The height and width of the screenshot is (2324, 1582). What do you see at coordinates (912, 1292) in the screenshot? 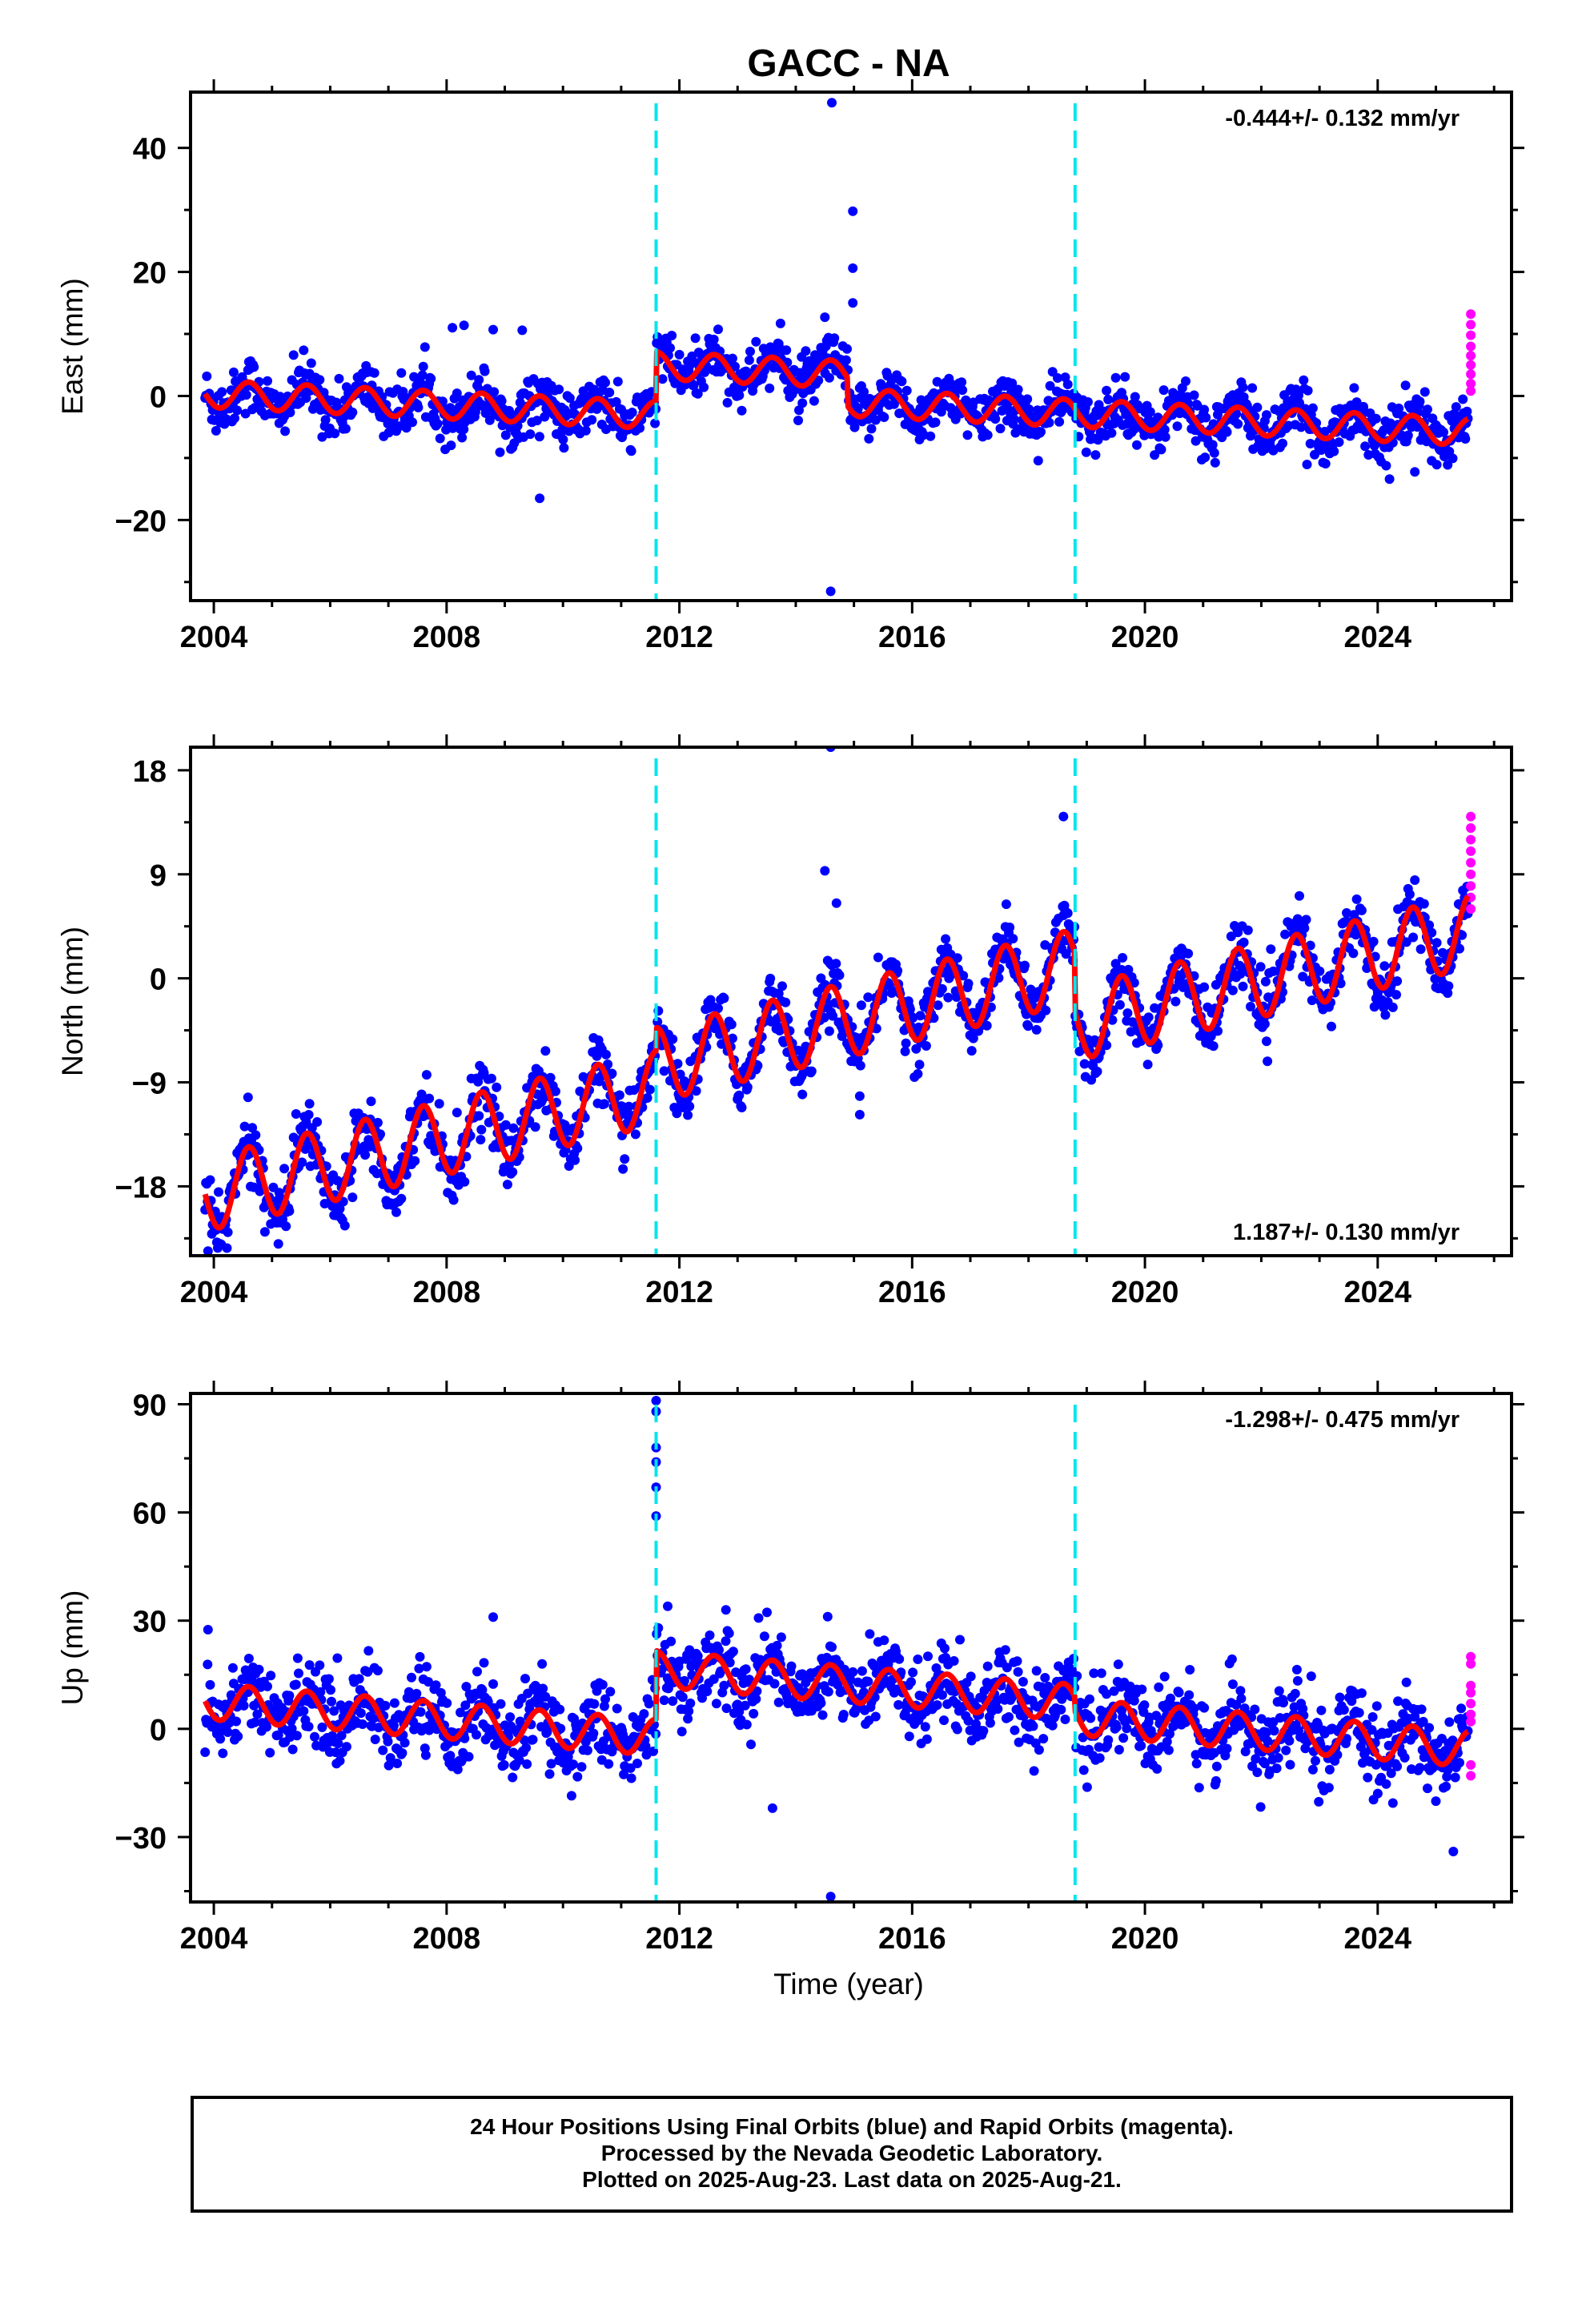
I see `x-tick-label: 2016` at bounding box center [912, 1292].